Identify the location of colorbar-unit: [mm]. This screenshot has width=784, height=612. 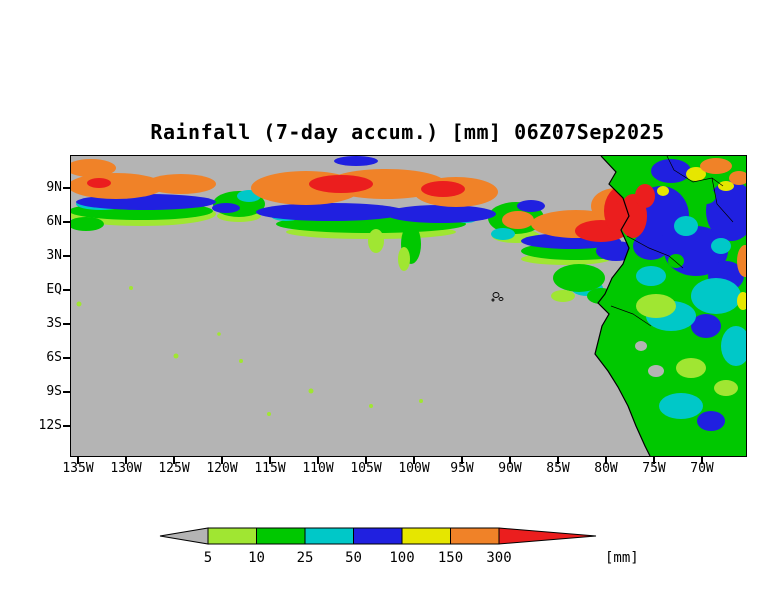
(622, 558).